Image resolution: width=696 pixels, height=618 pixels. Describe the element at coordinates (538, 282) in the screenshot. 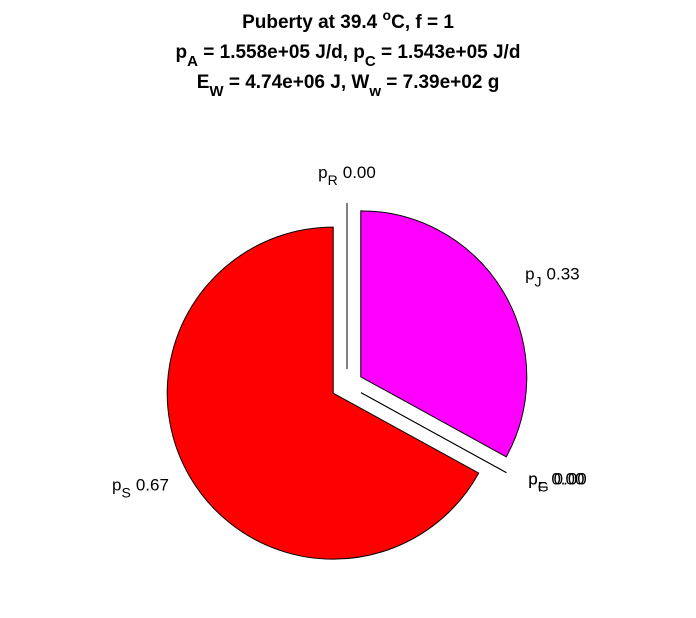

I see `label-subscript: J` at that location.